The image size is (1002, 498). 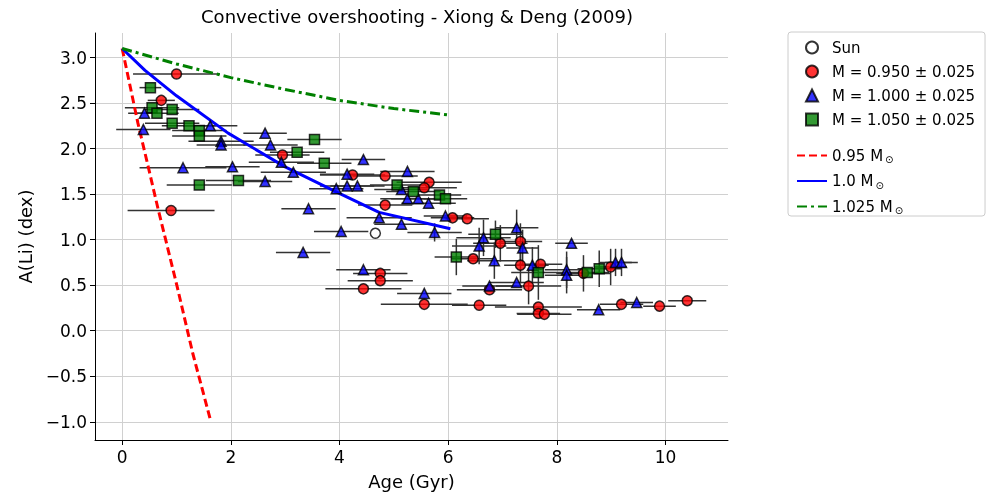 What do you see at coordinates (863, 155) in the screenshot?
I see `legend-label: 0.95 M⊙` at bounding box center [863, 155].